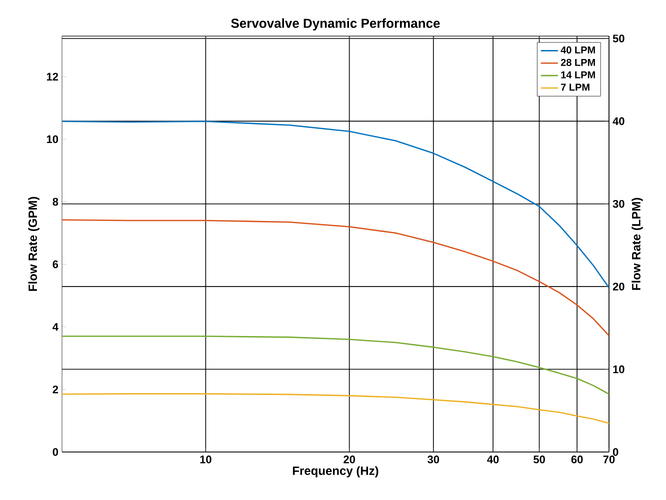 The height and width of the screenshot is (500, 666). Describe the element at coordinates (434, 460) in the screenshot. I see `x-tick-label: 30` at that location.